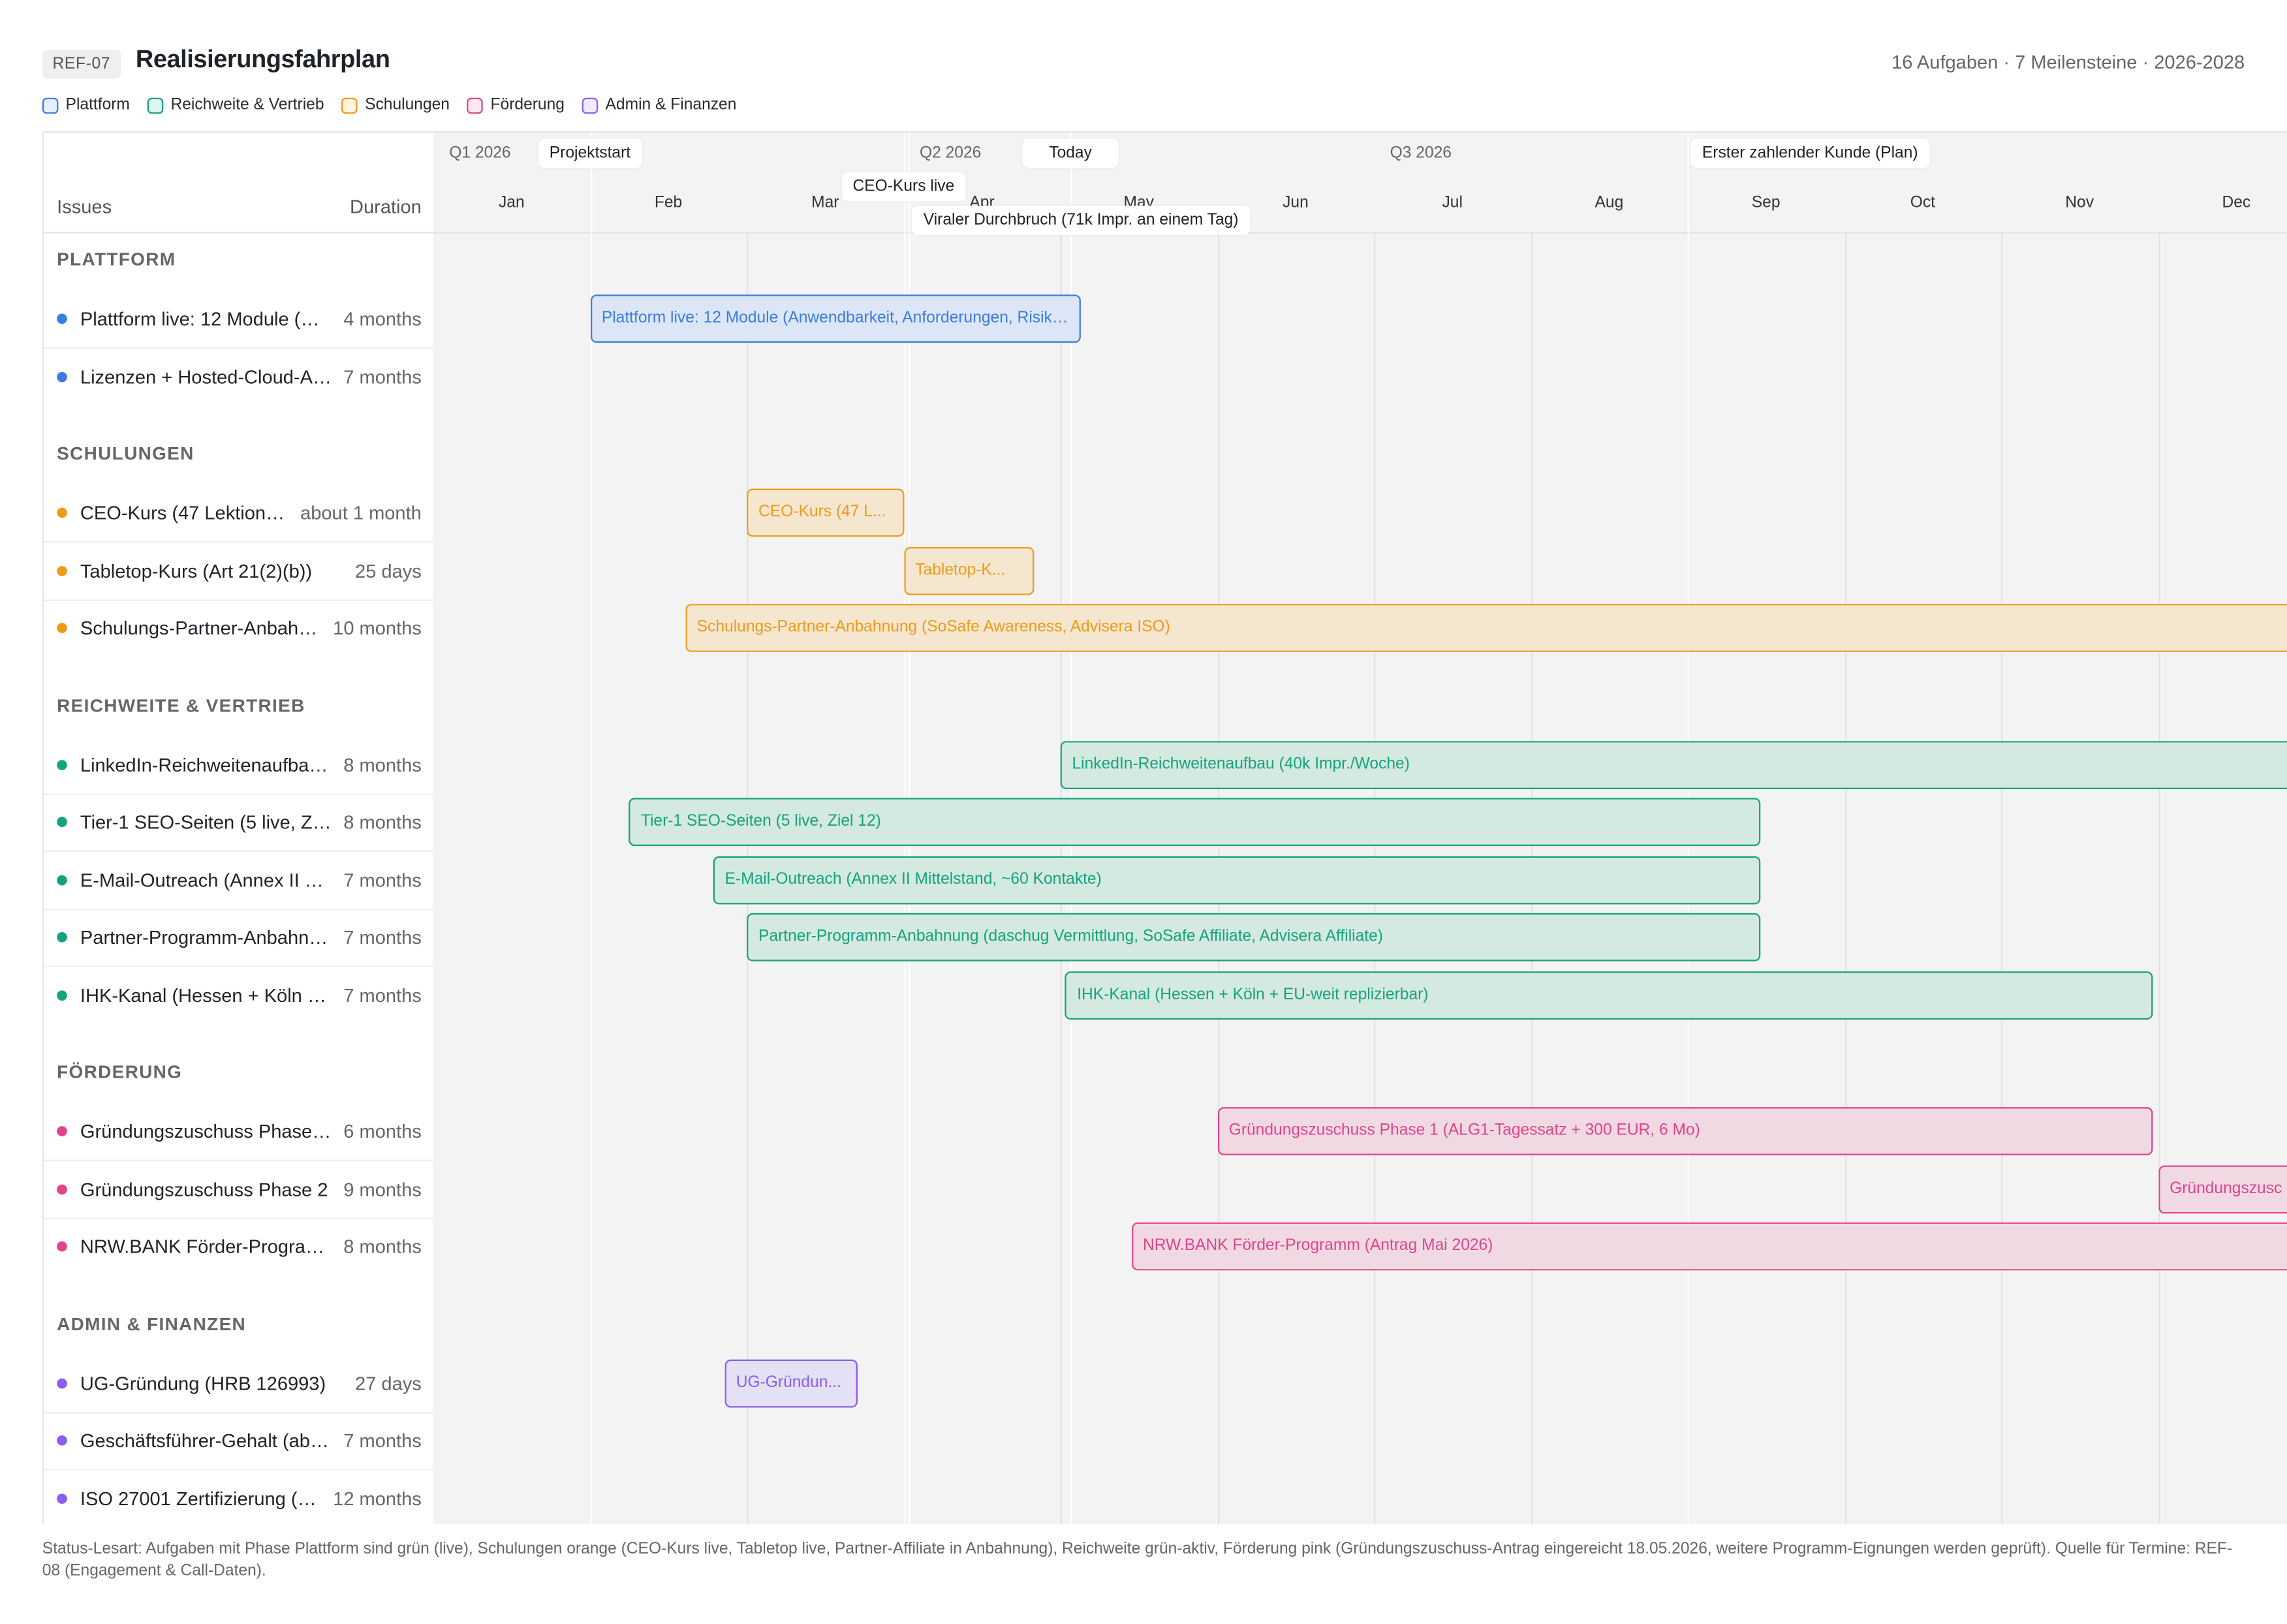 Image resolution: width=2287 pixels, height=1624 pixels. I want to click on issue-row: Lizenzen + Hosted-Cloud-Angebot 7 months, so click(239, 377).